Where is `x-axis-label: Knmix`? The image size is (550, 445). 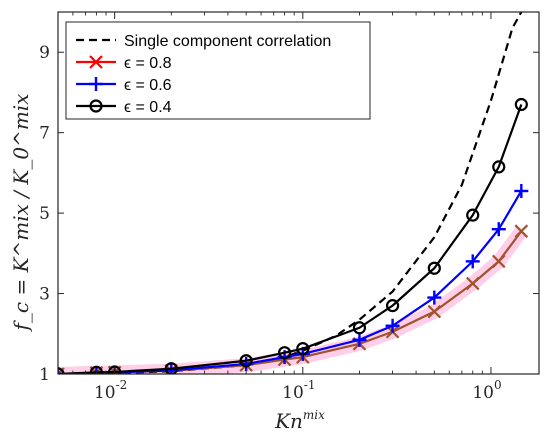
x-axis-label: Knmix is located at coordinates (299, 420).